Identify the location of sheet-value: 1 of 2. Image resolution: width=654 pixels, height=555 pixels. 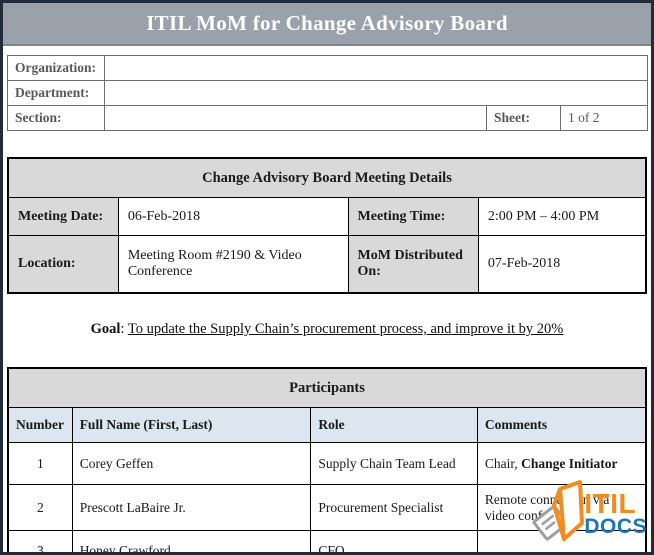
(604, 118).